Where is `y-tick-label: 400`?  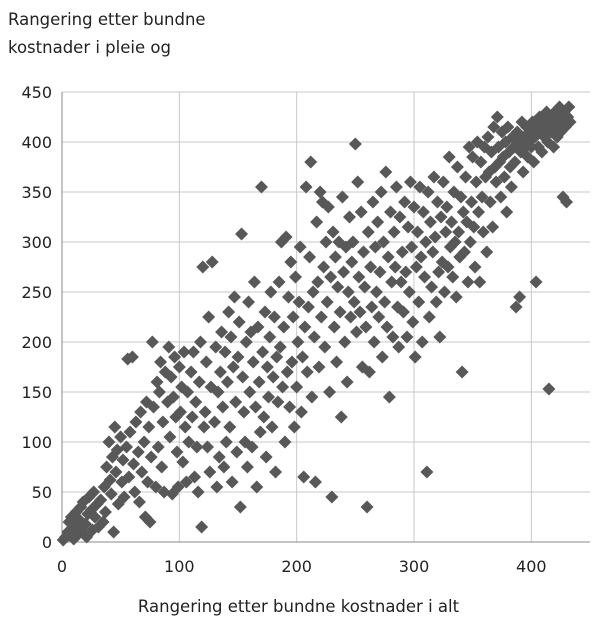
y-tick-label: 400 is located at coordinates (36, 142).